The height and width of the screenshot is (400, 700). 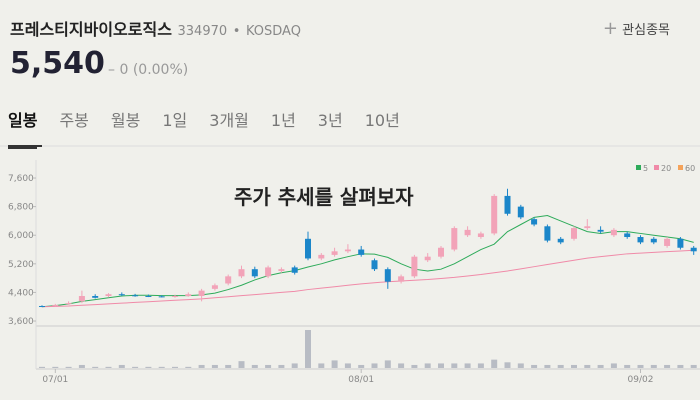 What do you see at coordinates (690, 168) in the screenshot?
I see `legend-label: 60` at bounding box center [690, 168].